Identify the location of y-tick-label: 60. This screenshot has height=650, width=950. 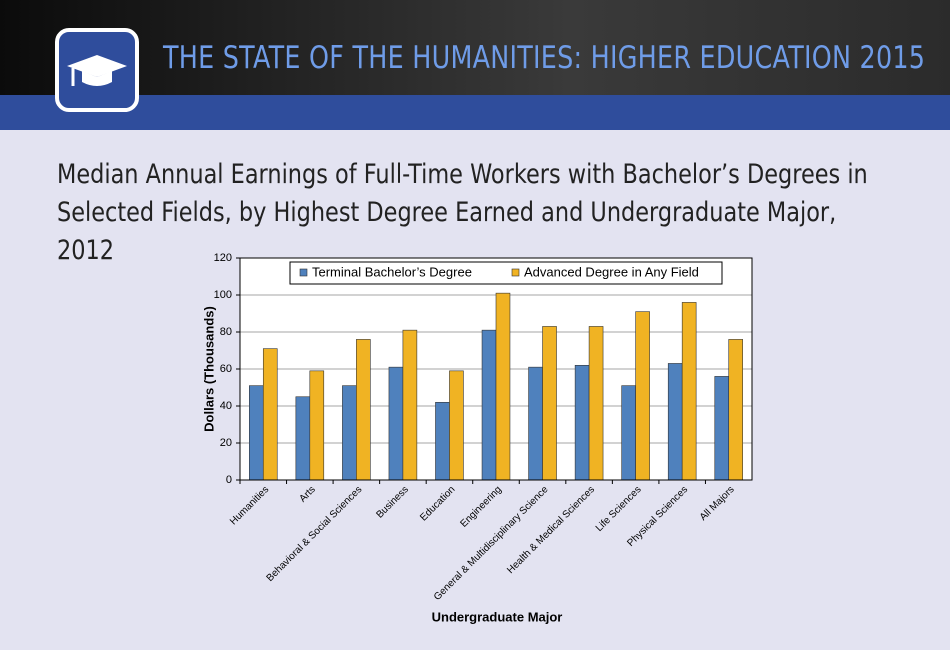
(226, 369).